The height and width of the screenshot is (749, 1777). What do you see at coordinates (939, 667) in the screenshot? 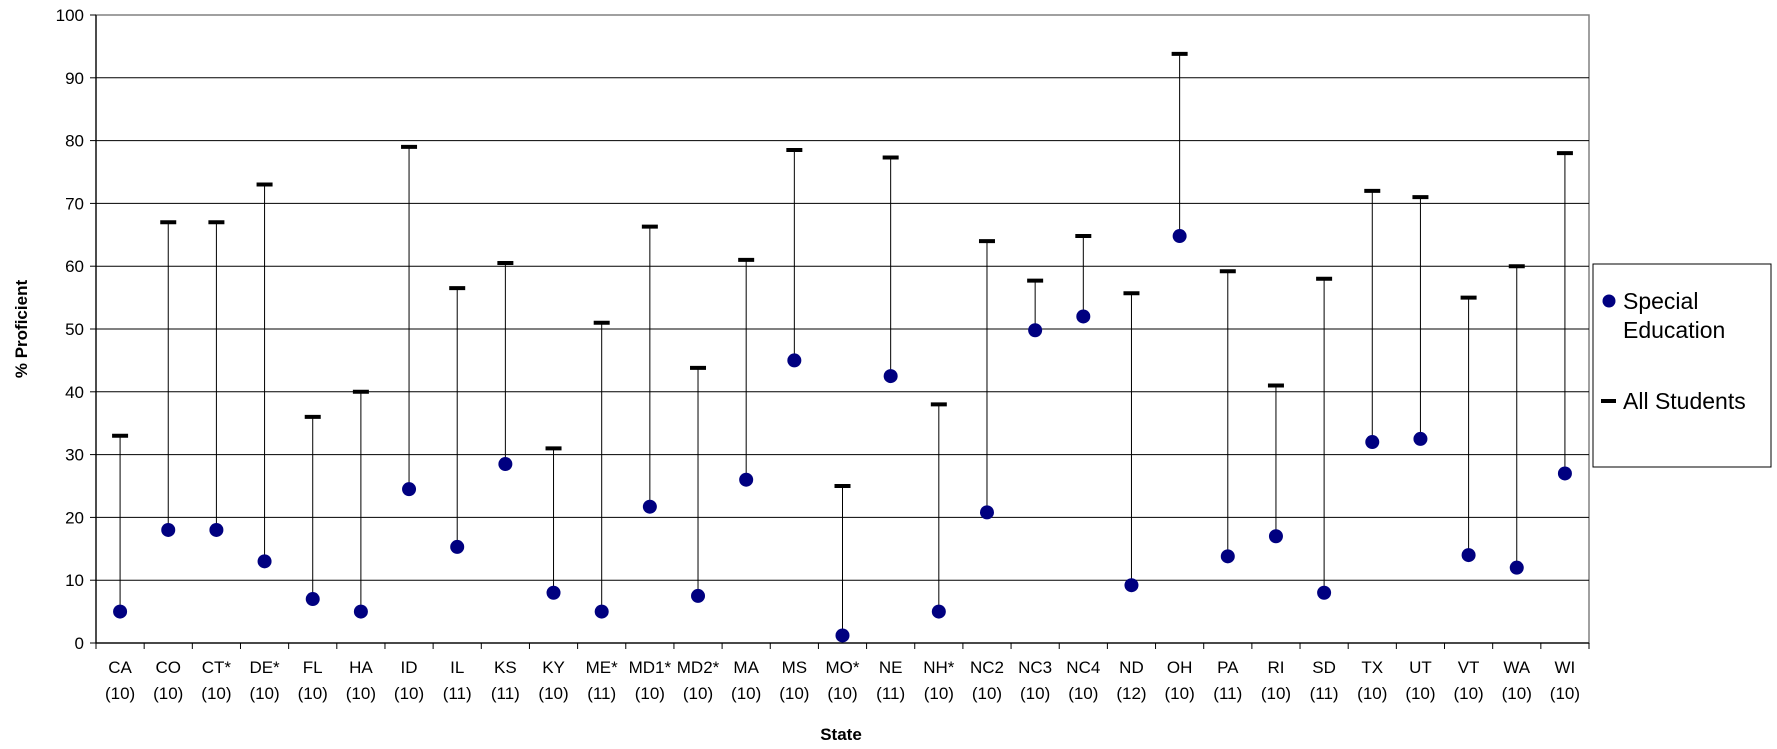
I see `x-label-state-nh: NH*` at bounding box center [939, 667].